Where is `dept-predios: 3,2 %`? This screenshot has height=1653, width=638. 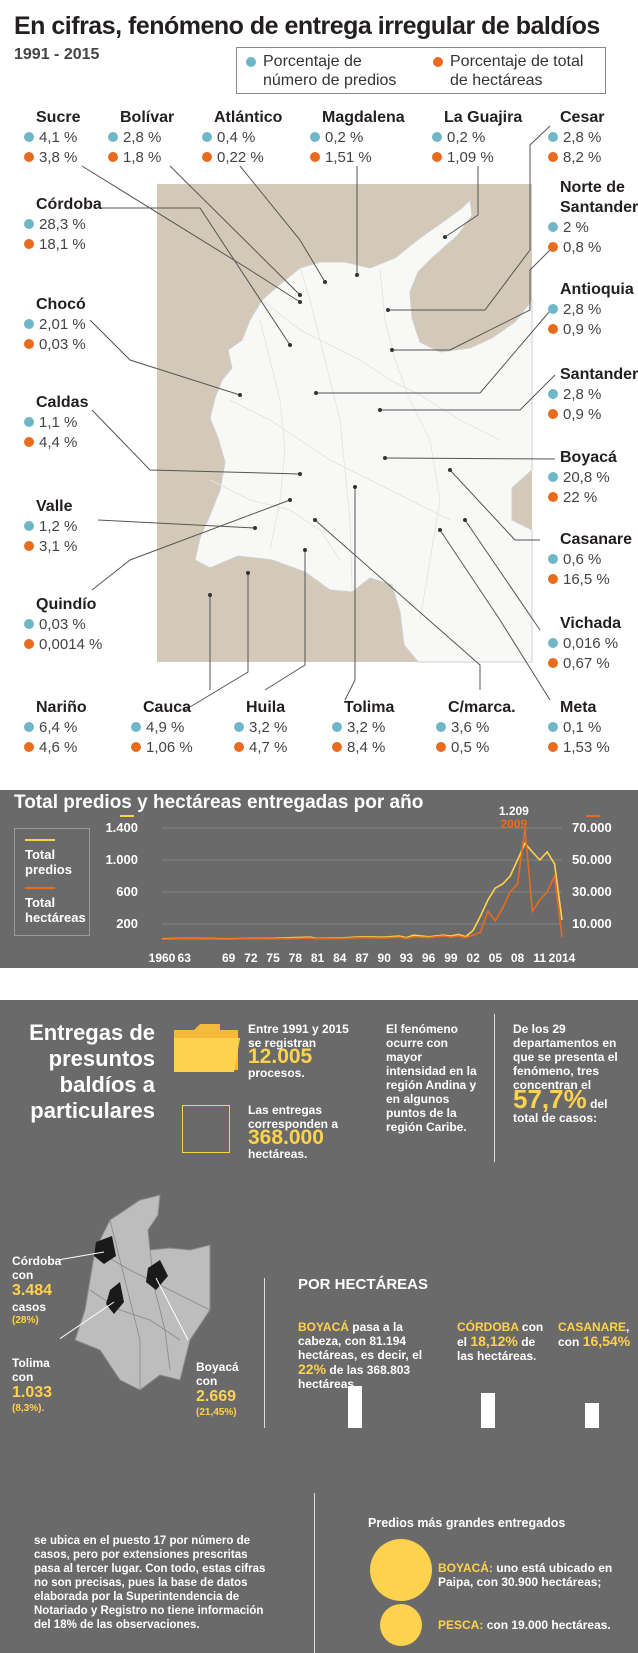
dept-predios: 3,2 % is located at coordinates (363, 728).